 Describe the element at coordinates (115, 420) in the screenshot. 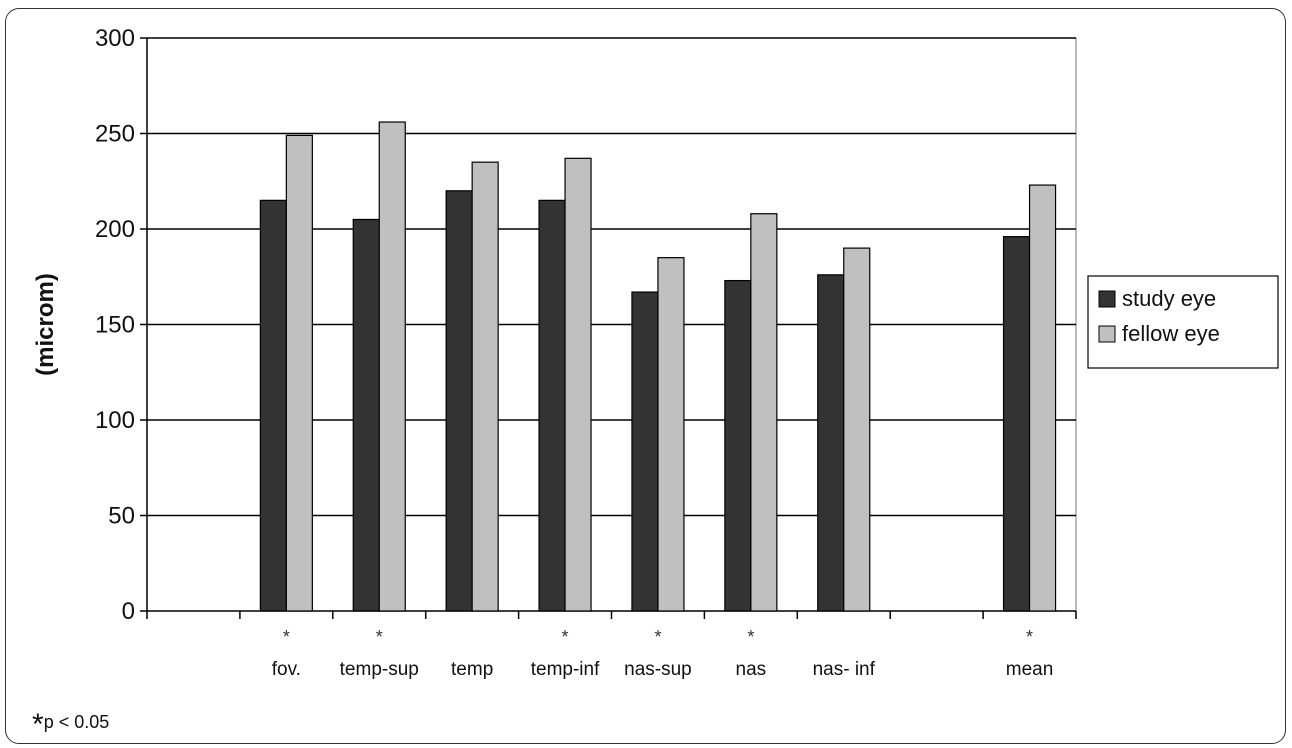

I see `y-tick-label: 100` at that location.